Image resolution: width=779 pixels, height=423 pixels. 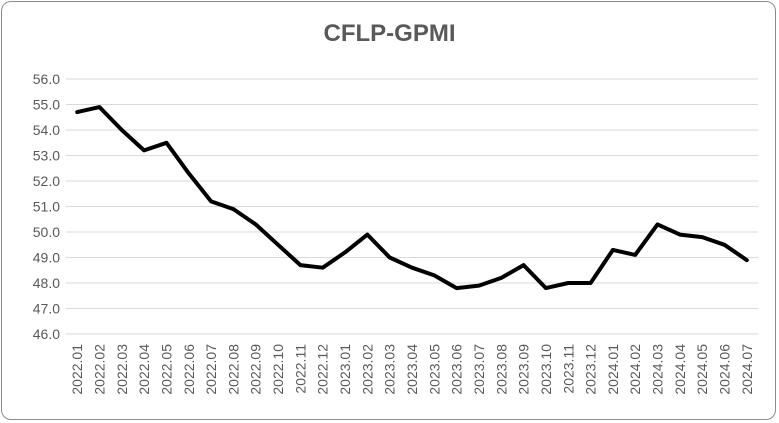 I want to click on x-tick-label: 2024.07, so click(x=747, y=369).